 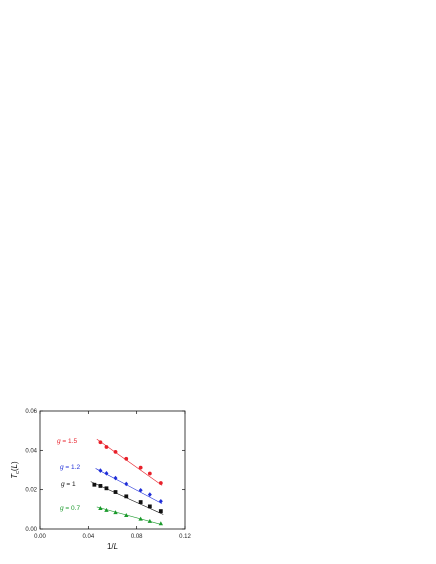 I want to click on series-labels: g = 1.5 g = 1.2 g = 1 g = 0.7, so click(x=68, y=475).